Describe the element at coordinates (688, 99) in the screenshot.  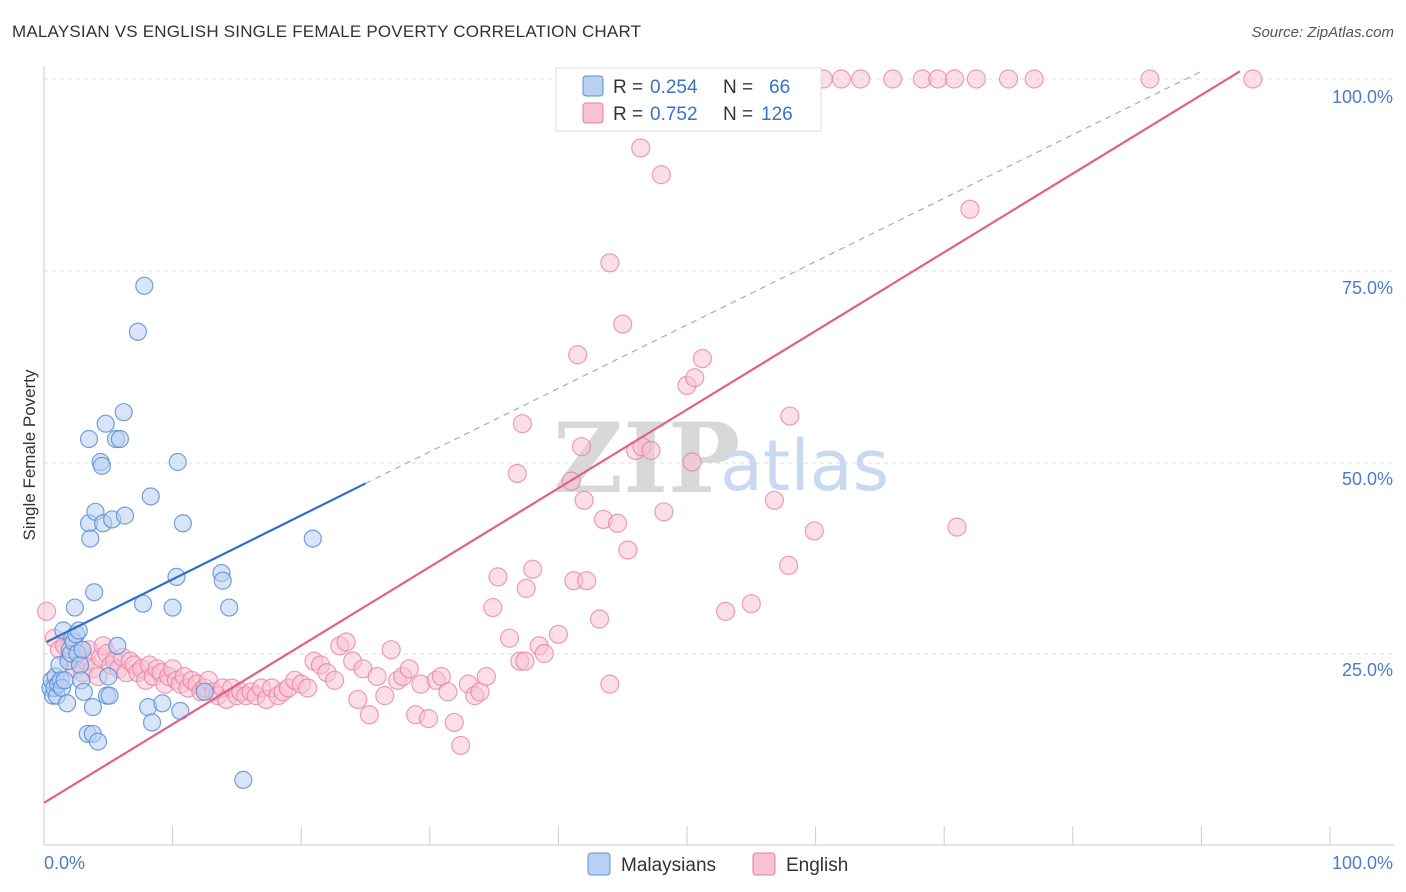
I see `legend: R = 0.254 N = 66 R = 0.752 N = 126` at that location.